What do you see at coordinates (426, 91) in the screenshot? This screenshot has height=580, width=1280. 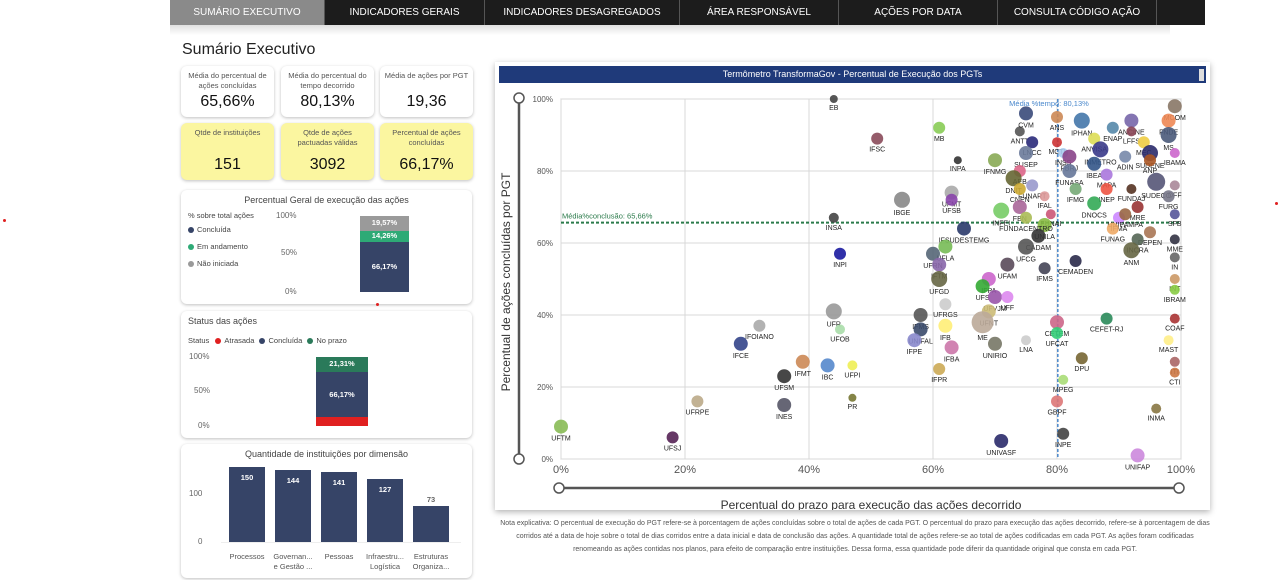 I see `kpi-card-media-acoes-por-pgt: Média de ações por PGT 19,36` at bounding box center [426, 91].